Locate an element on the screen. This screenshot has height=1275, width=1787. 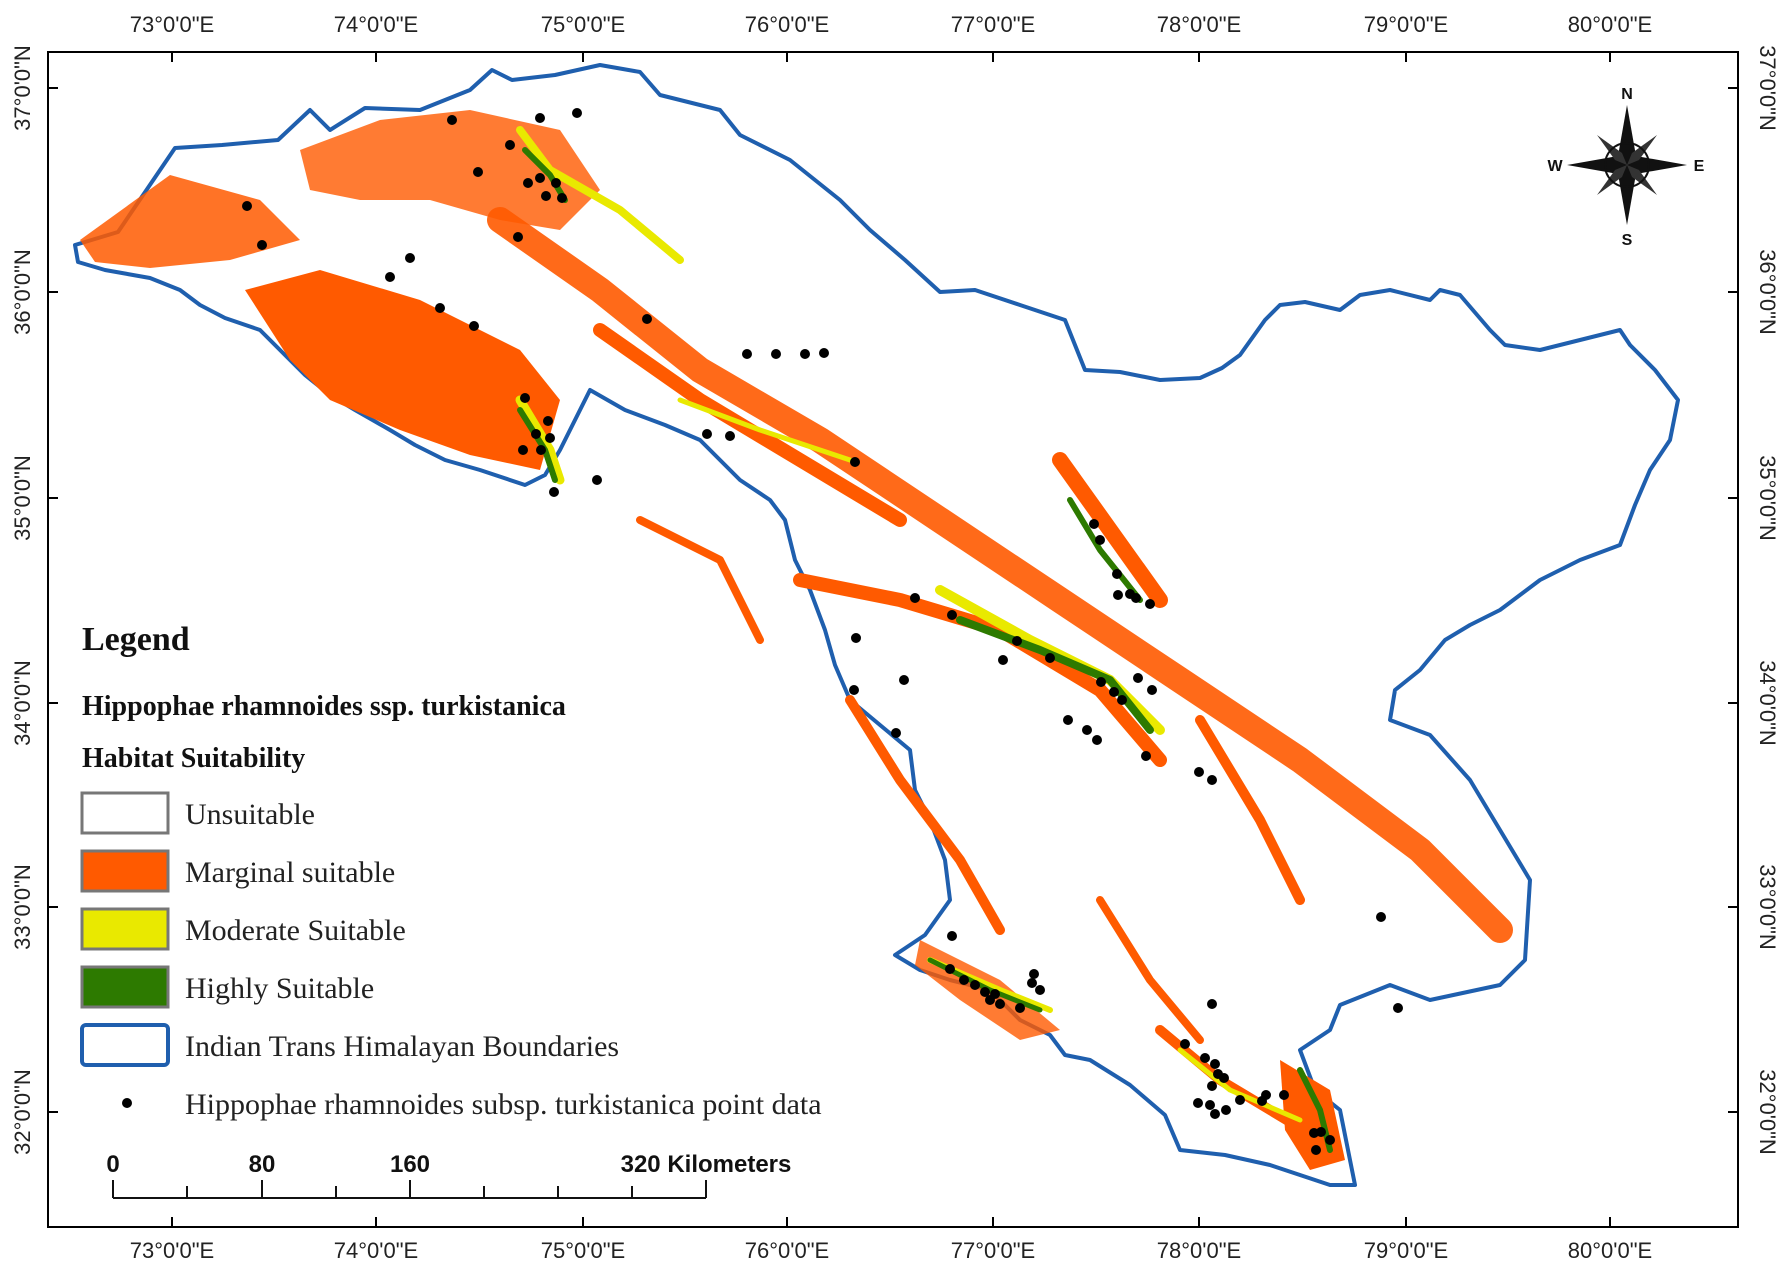
lat-label-left: 34°0'0"N is located at coordinates (22, 703).